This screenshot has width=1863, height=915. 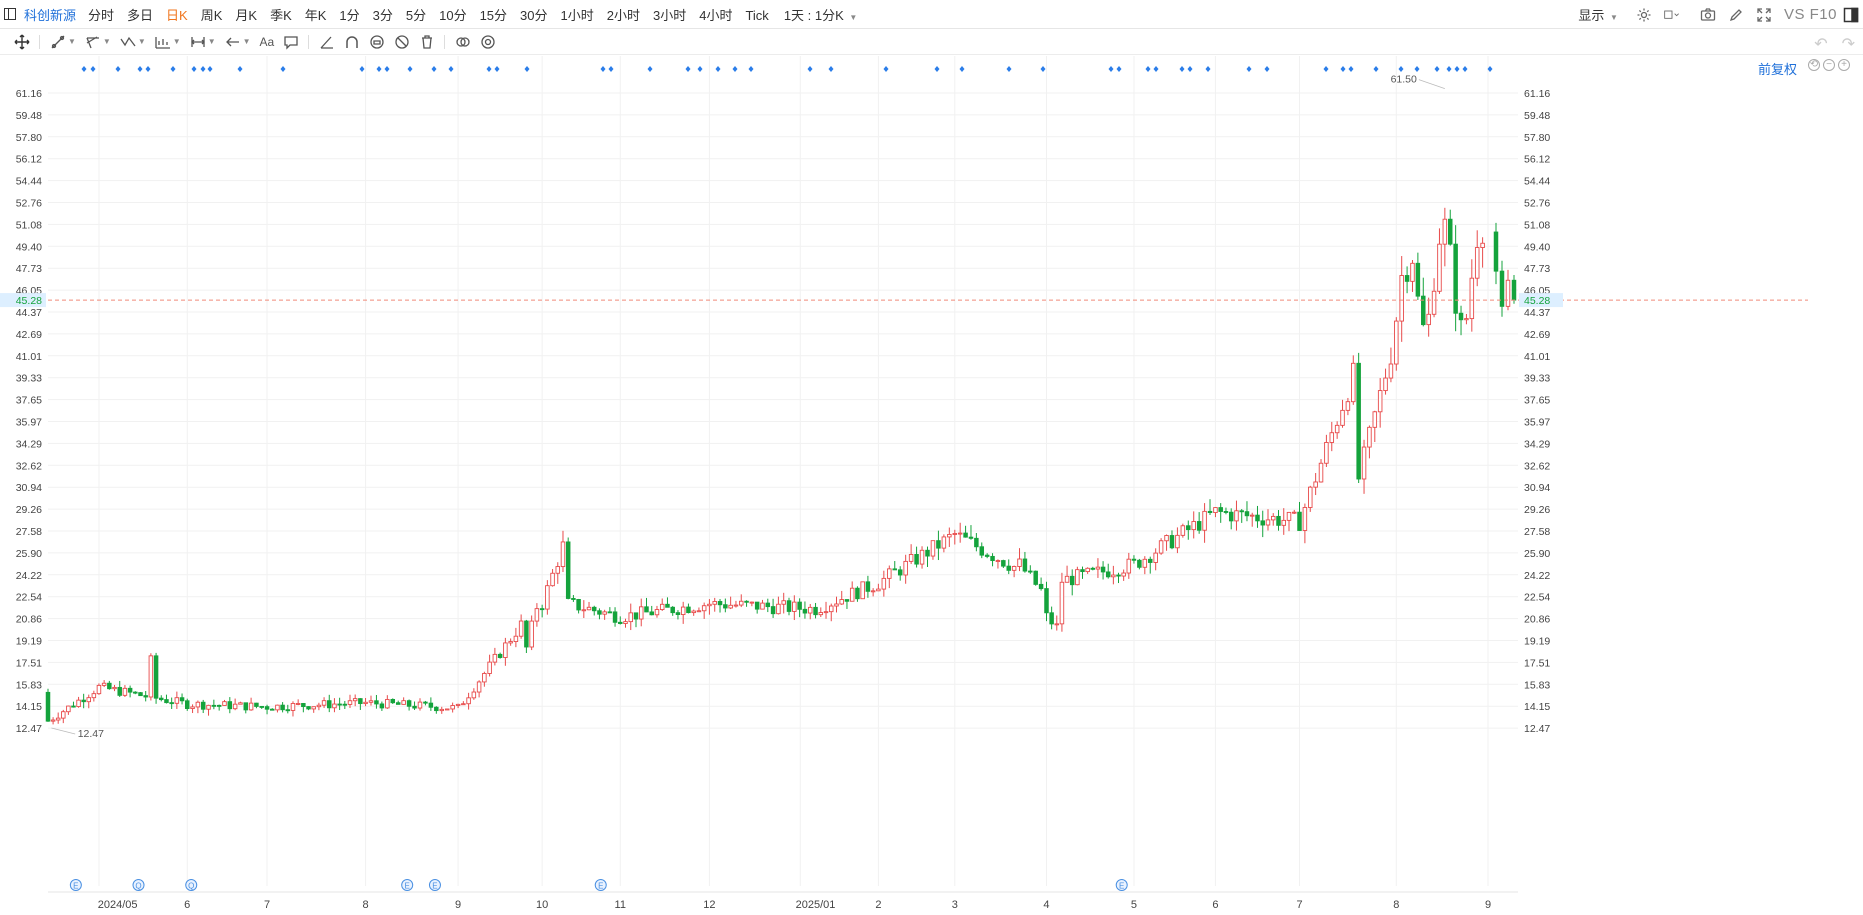 I want to click on chevron-down-icon: ▼, so click(x=853, y=17).